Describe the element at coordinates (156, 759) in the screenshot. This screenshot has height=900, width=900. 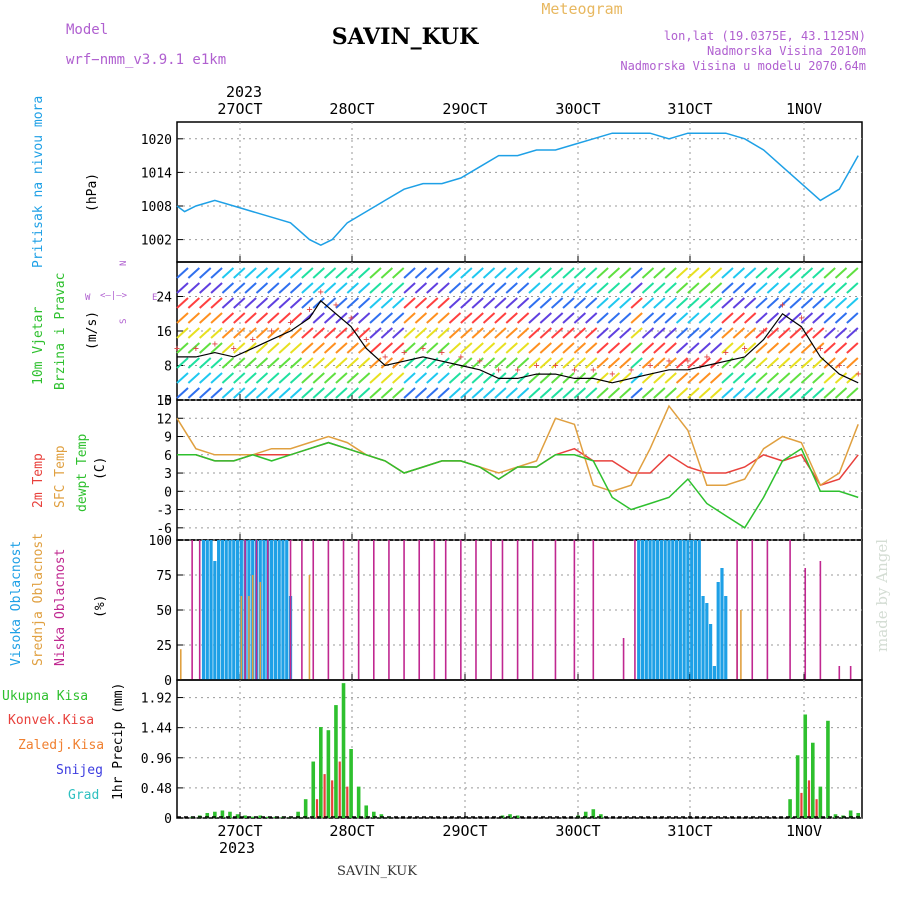
I see `y-tick-label: 0.96` at that location.